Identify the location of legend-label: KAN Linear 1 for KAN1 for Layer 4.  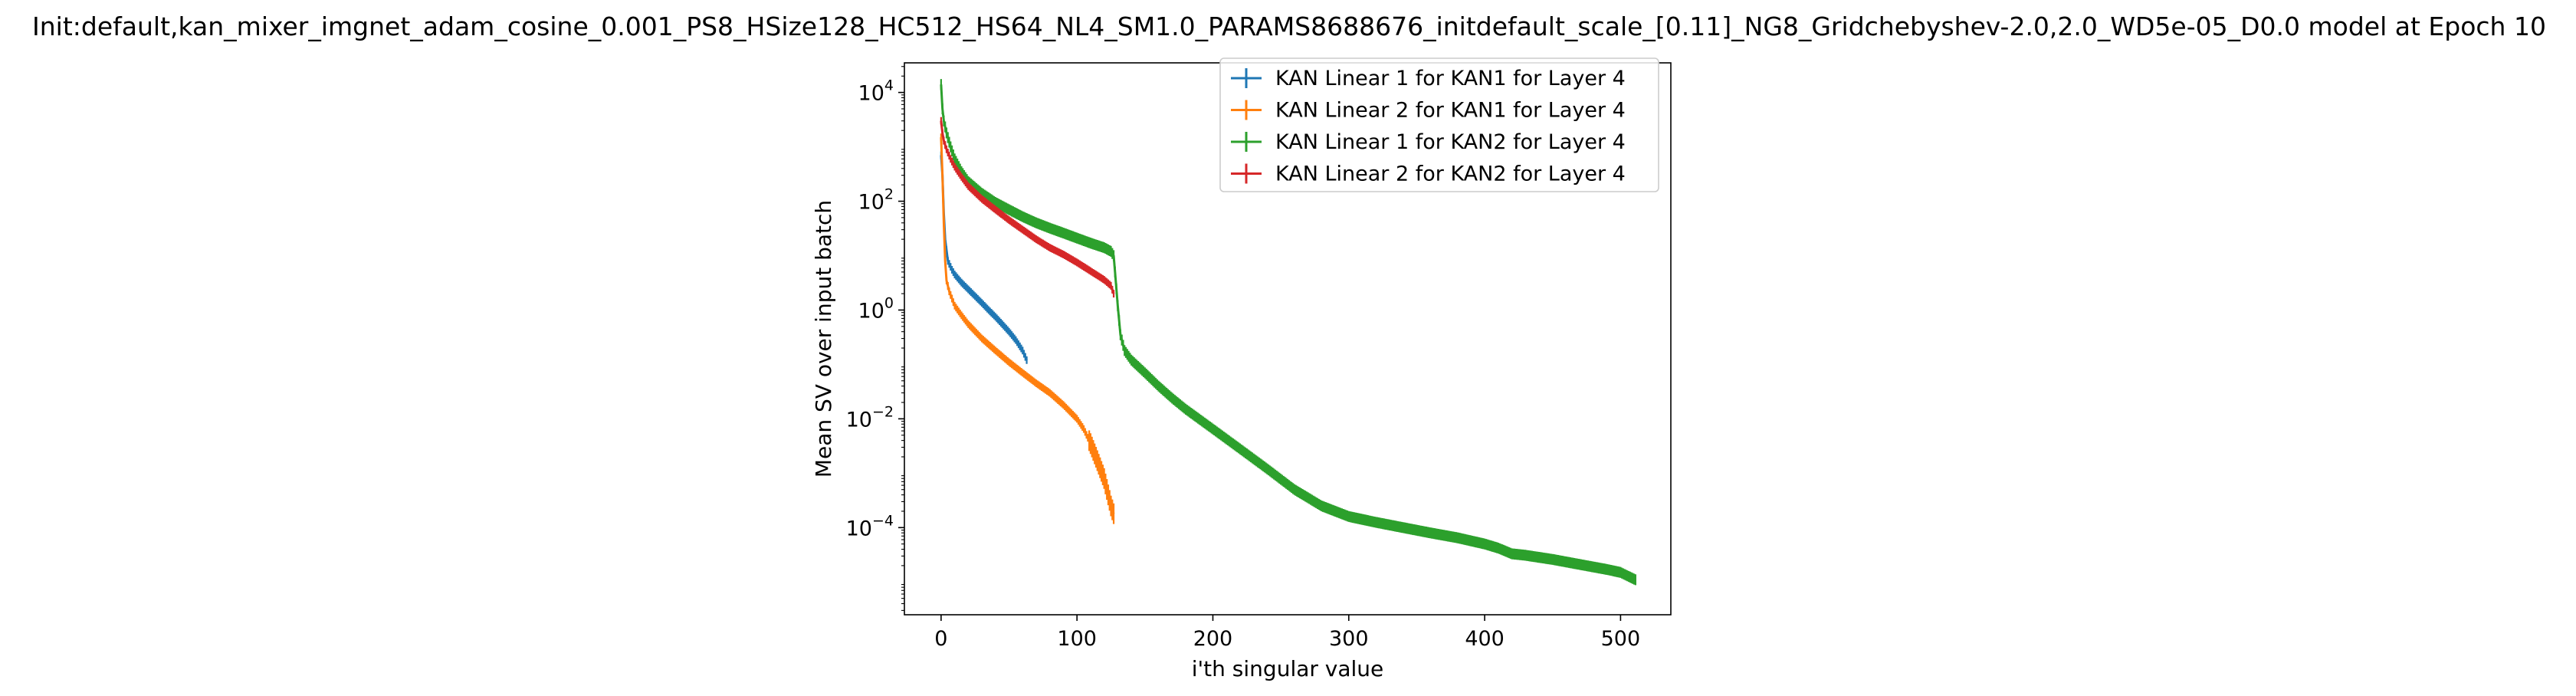
(1450, 78).